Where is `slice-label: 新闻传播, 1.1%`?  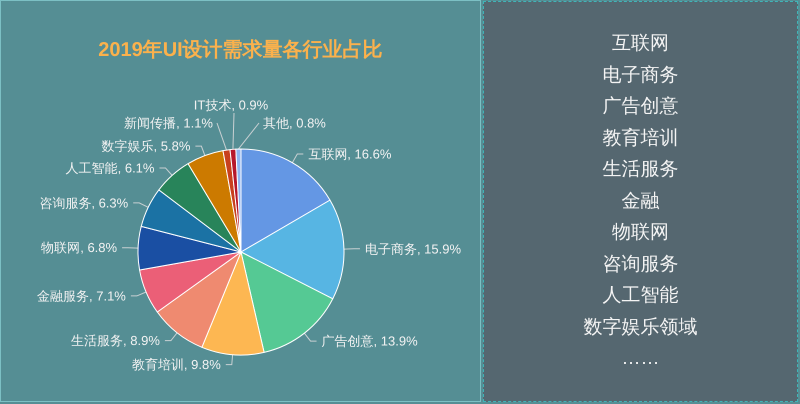 slice-label: 新闻传播, 1.1% is located at coordinates (169, 123).